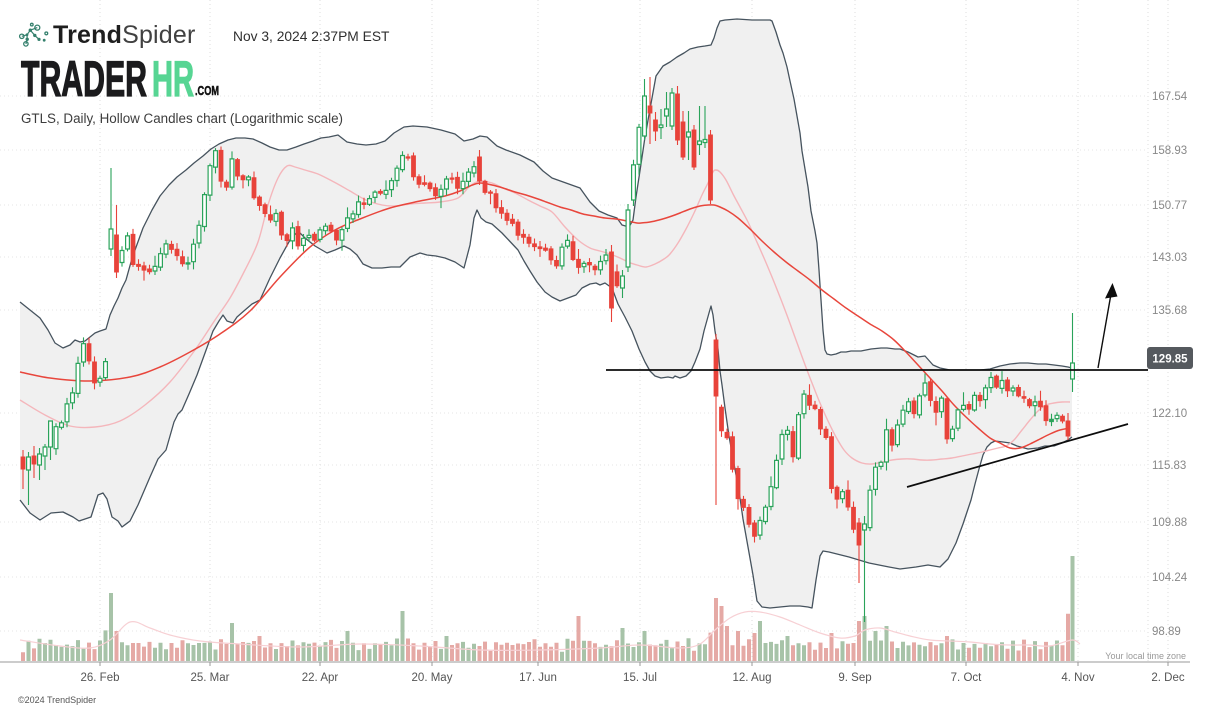 The height and width of the screenshot is (715, 1219). I want to click on svg-text: Your local time zone, so click(1145, 656).